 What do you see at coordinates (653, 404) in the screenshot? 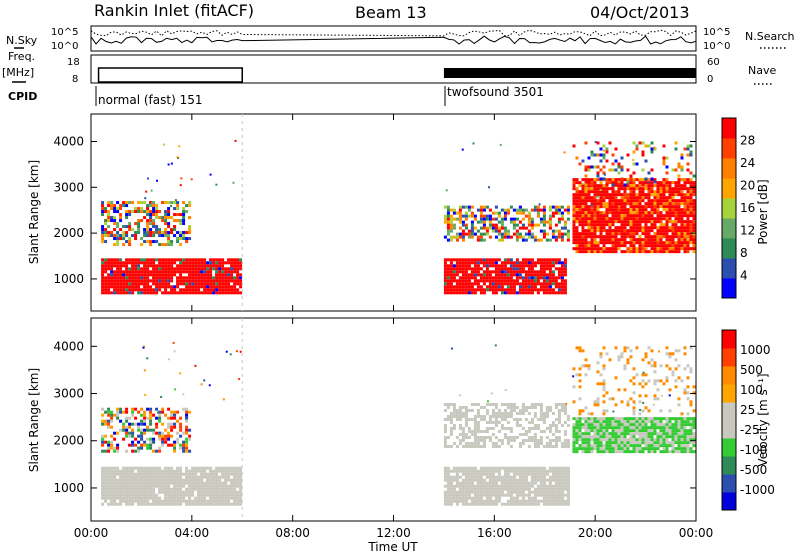
I see `velocity-sparse-point` at bounding box center [653, 404].